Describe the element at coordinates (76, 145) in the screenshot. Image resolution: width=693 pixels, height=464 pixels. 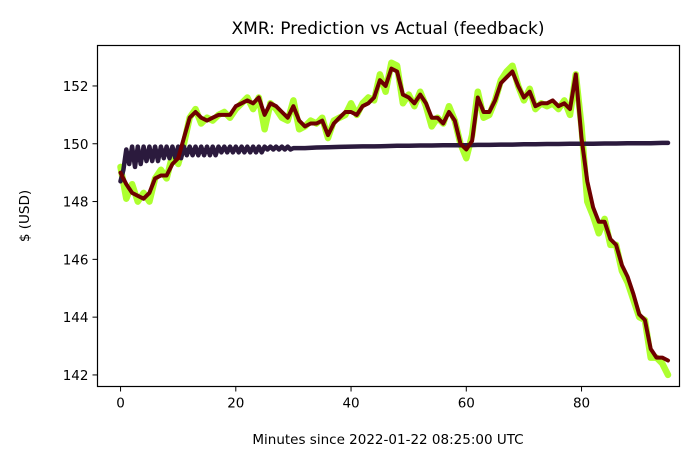
I see `y-tick-label: 150` at that location.